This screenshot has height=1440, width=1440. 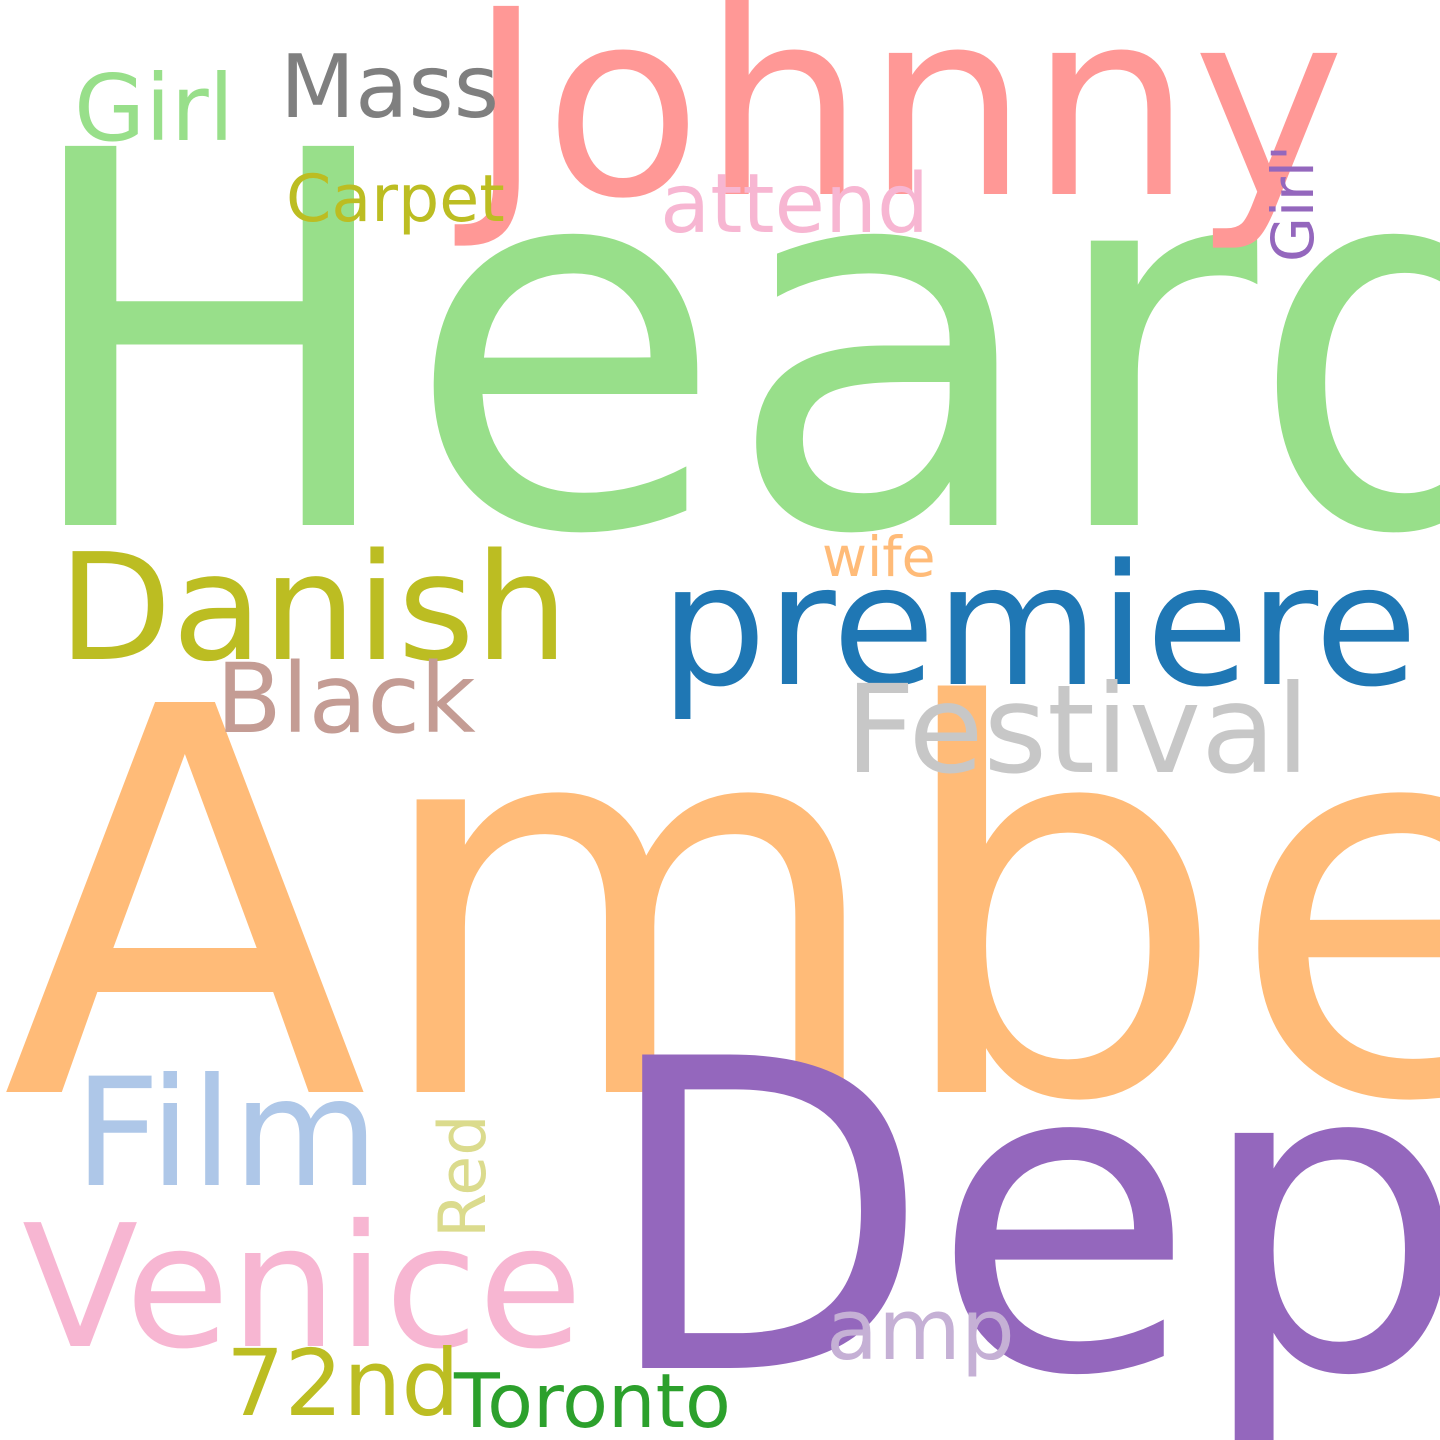 What do you see at coordinates (920, 1330) in the screenshot?
I see `word-amp: amp` at bounding box center [920, 1330].